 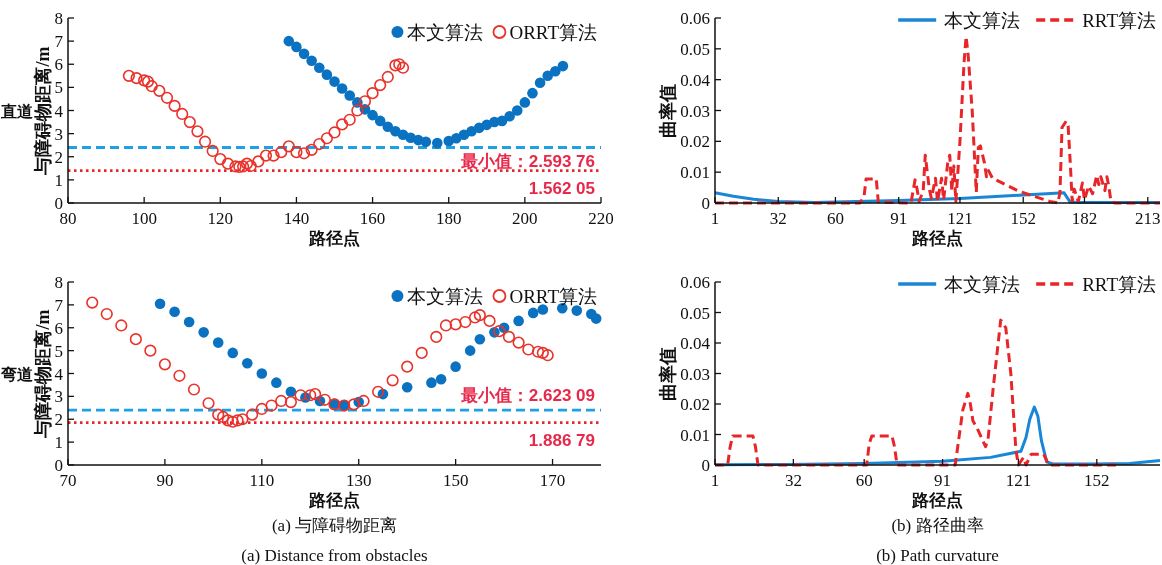 I want to click on legend-label: ORRT算法, so click(x=553, y=32).